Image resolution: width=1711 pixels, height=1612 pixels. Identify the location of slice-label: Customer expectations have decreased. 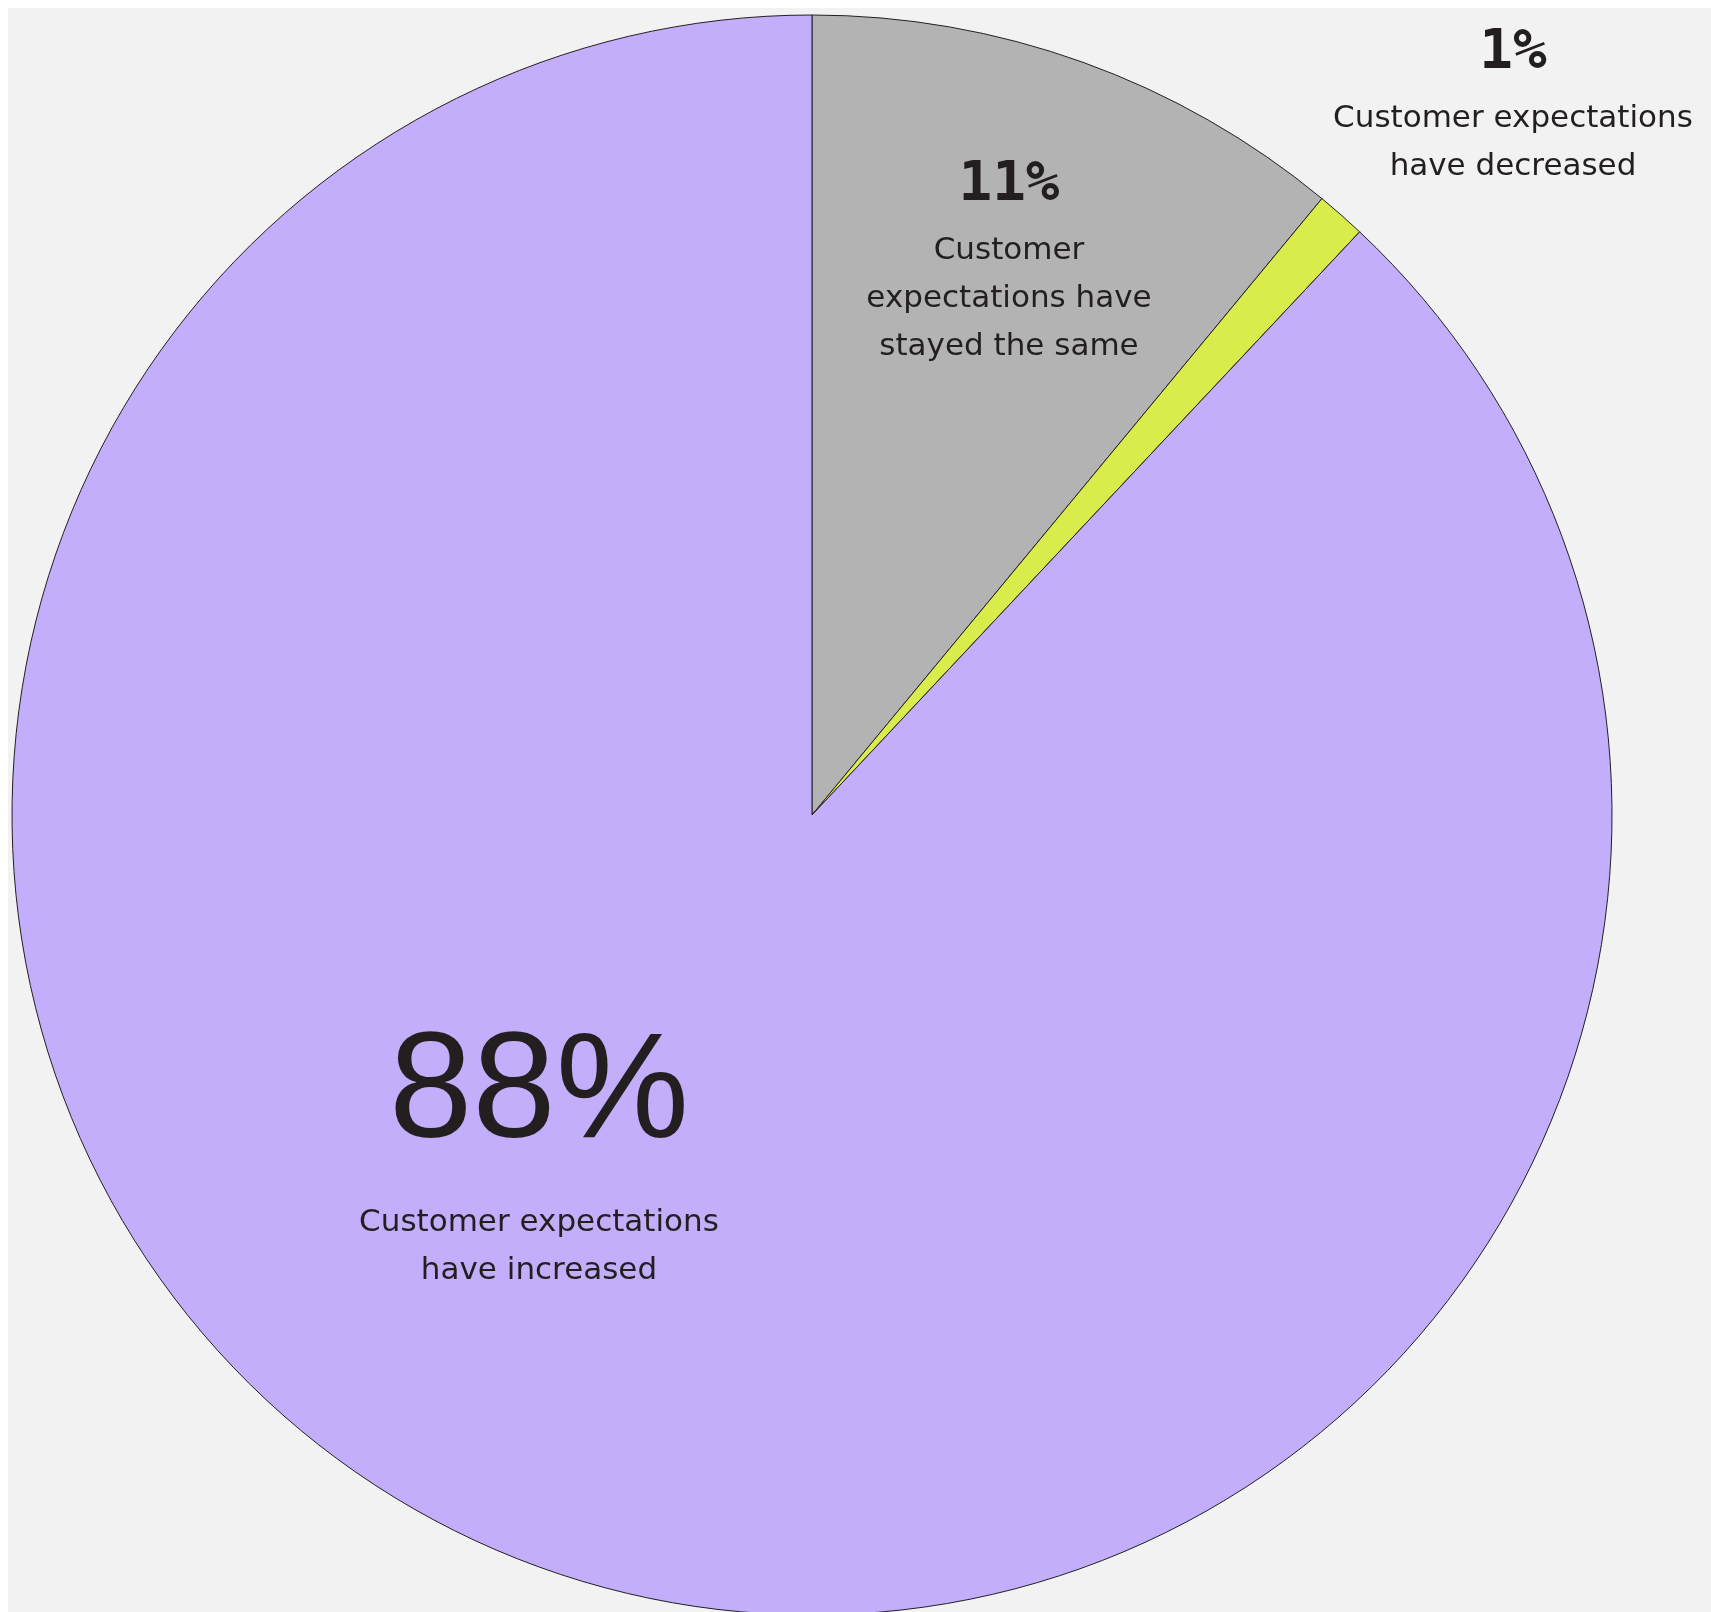
(1513, 140).